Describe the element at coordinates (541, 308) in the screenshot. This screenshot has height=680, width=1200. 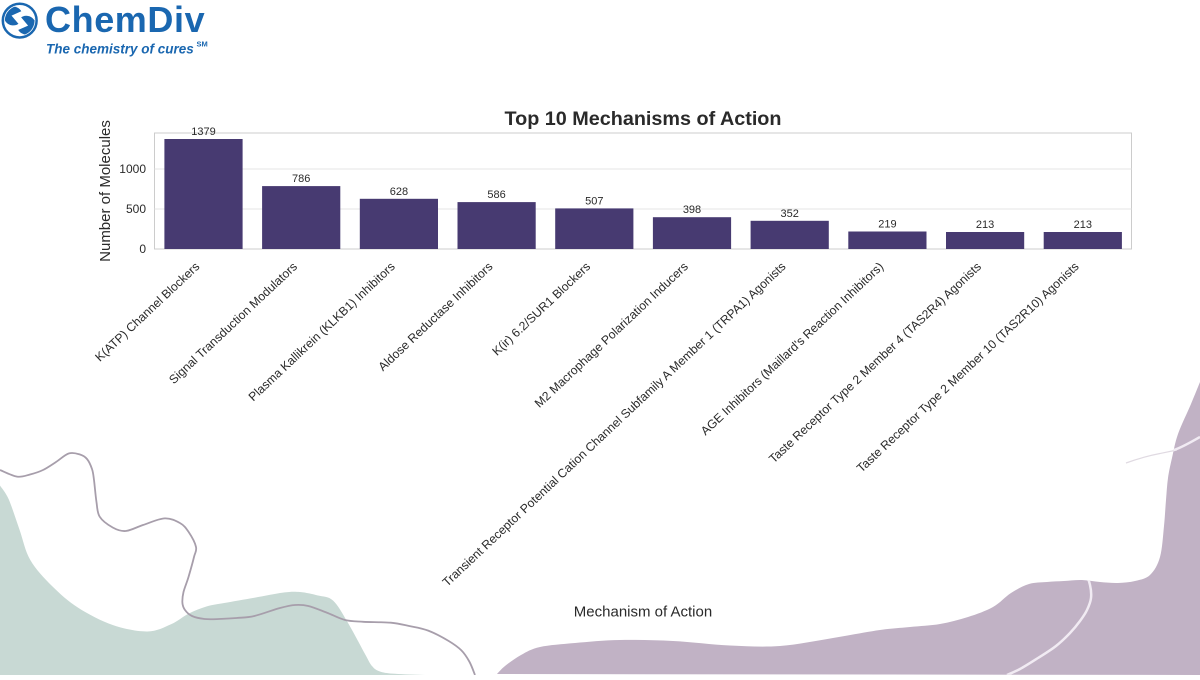
I see `svg-text: K(ir) 6.2/SUR1 Blockers` at that location.